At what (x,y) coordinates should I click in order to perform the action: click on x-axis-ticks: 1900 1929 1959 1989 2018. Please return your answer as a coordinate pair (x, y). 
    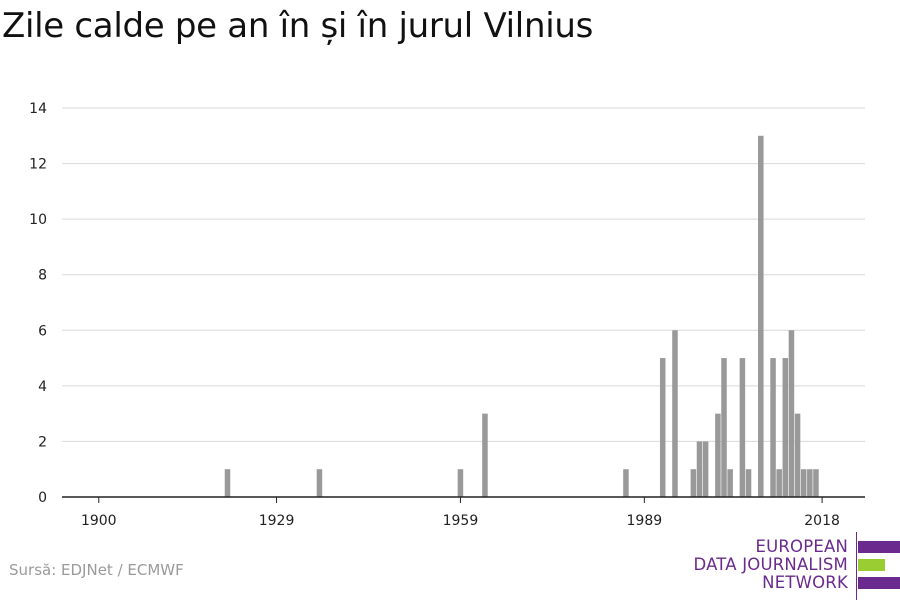
    Looking at the image, I should click on (460, 513).